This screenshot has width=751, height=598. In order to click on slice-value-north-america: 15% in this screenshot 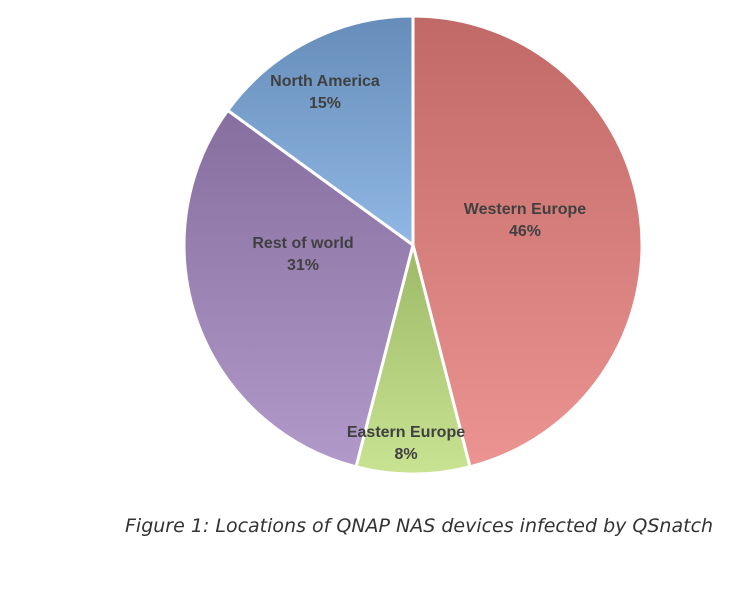, I will do `click(325, 103)`.